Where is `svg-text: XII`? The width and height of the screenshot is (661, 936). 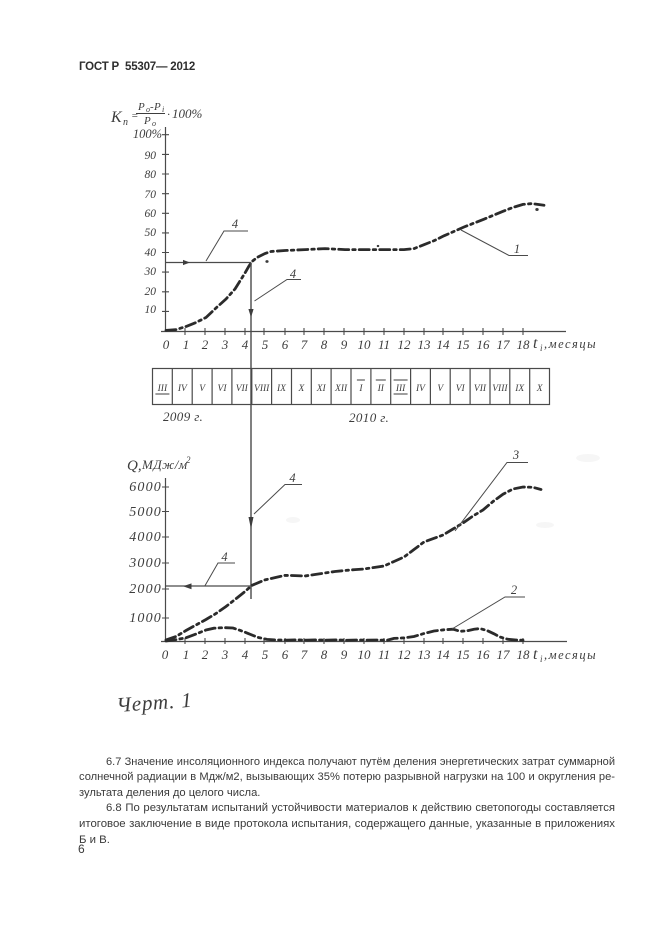 svg-text: XII is located at coordinates (341, 389).